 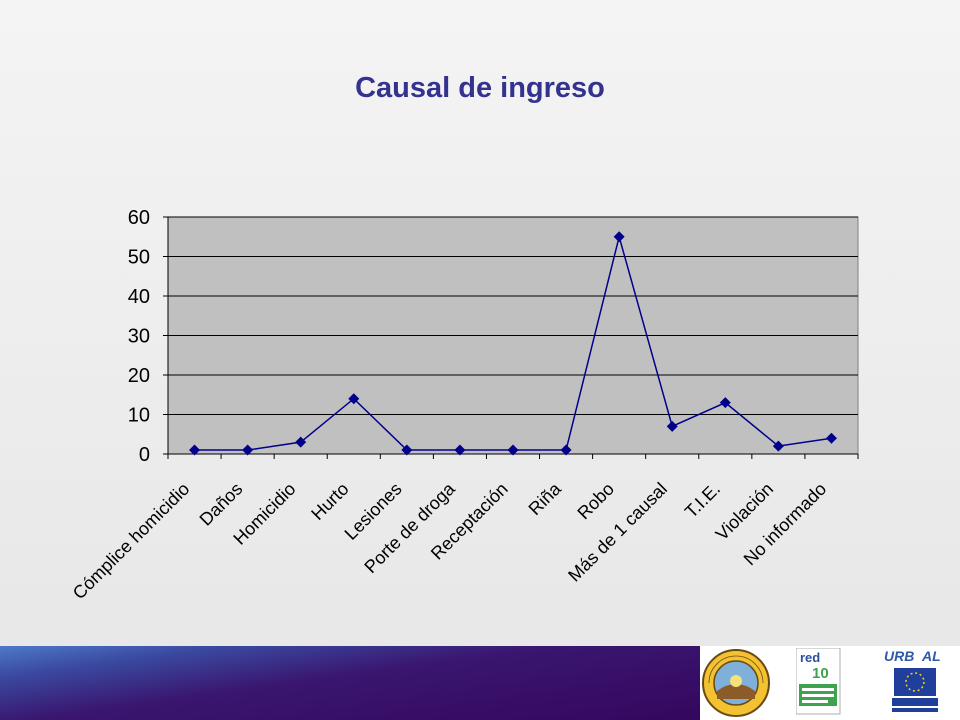 I want to click on x-tick-label: Riña, so click(x=545, y=498).